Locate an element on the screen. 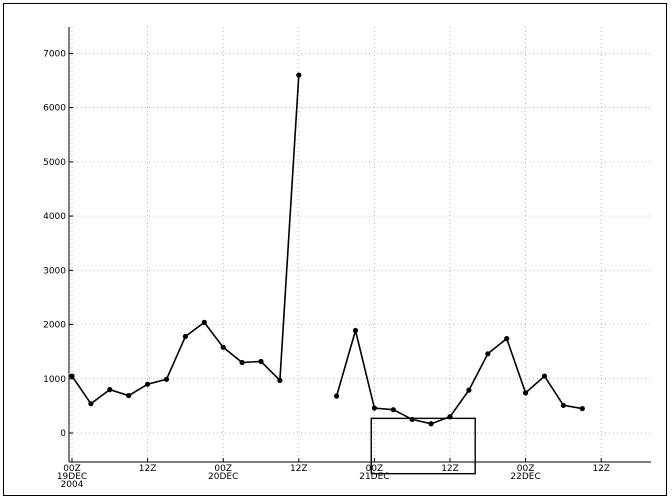  y-tick-label: 4000 is located at coordinates (54, 217).